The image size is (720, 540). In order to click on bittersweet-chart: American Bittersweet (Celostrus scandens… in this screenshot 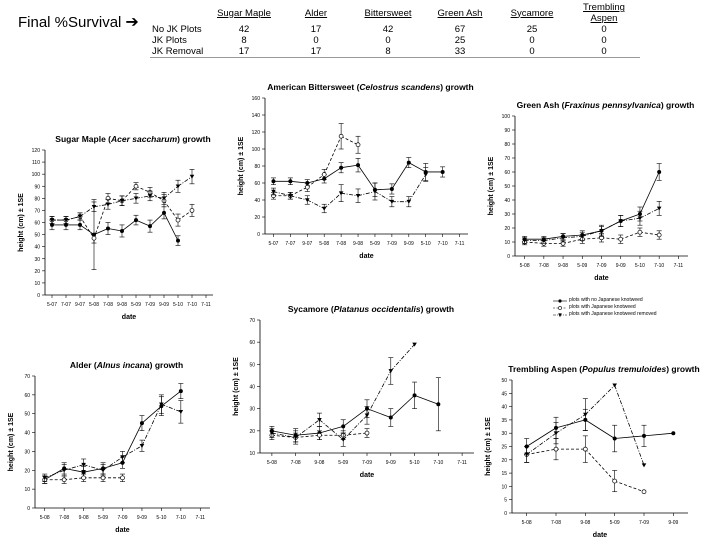, I will do `click(356, 171)`.